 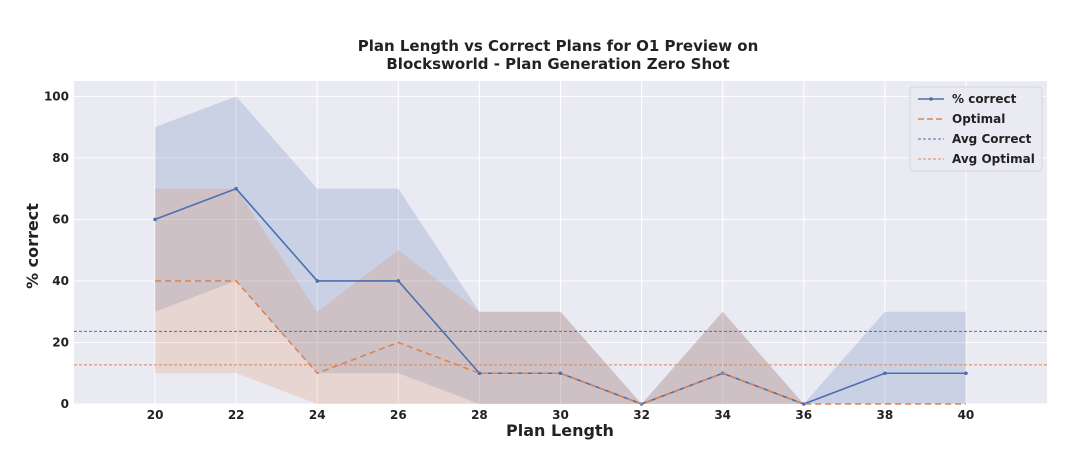 What do you see at coordinates (56, 96) in the screenshot?
I see `y-tick-label: 100` at bounding box center [56, 96].